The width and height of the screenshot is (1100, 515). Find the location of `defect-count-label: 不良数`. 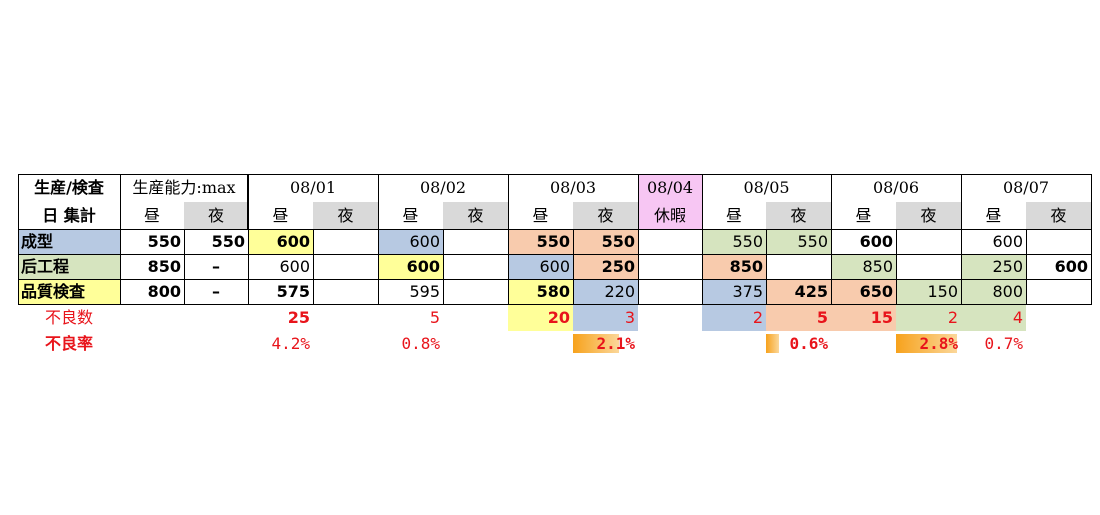

defect-count-label: 不良数 is located at coordinates (68, 317).